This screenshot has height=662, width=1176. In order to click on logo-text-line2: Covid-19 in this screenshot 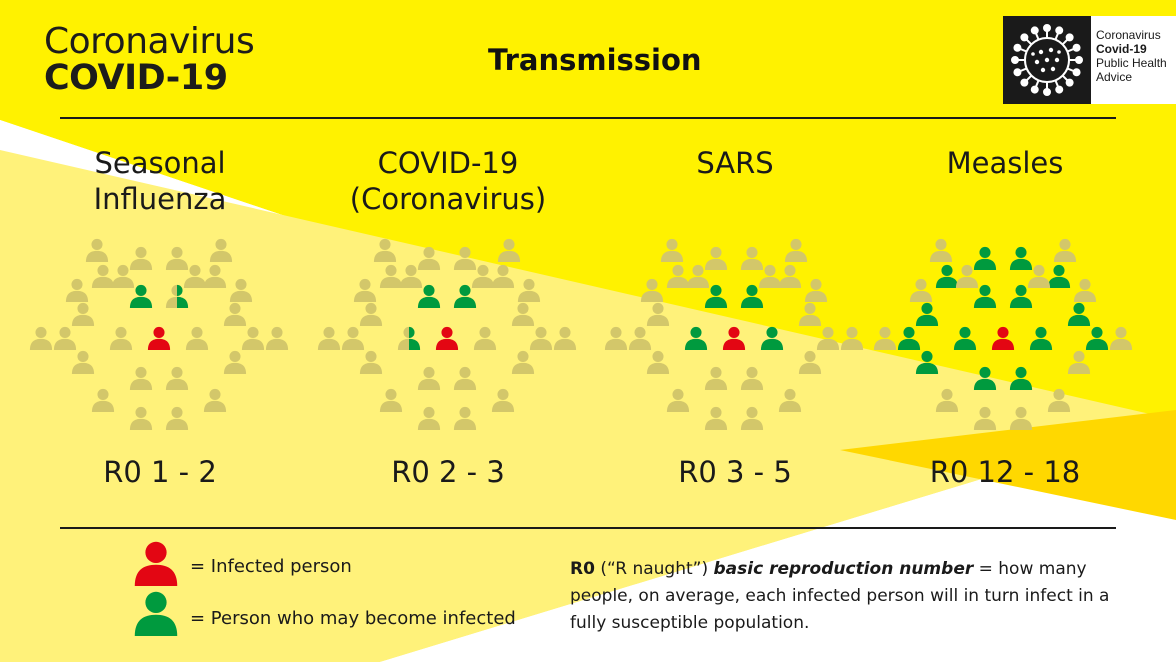, I will do `click(1121, 49)`.